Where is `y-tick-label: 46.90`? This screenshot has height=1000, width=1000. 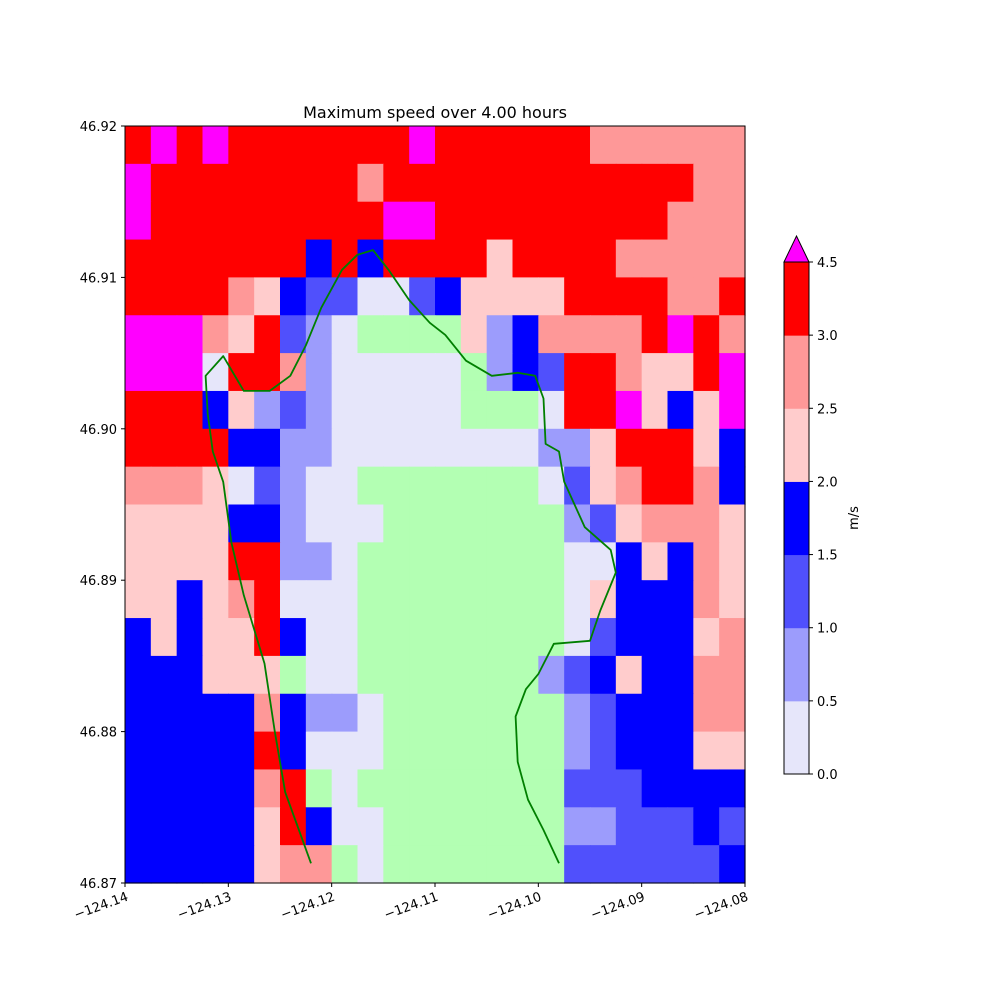
y-tick-label: 46.90 is located at coordinates (98, 430).